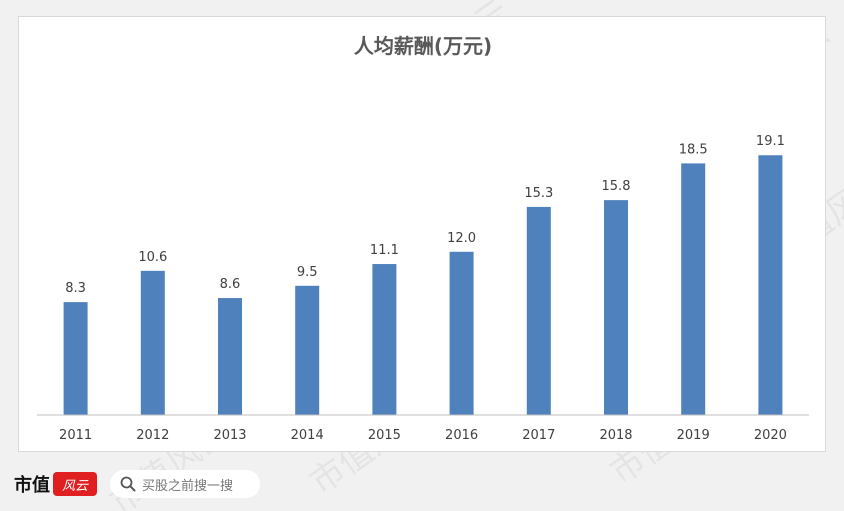  What do you see at coordinates (615, 435) in the screenshot?
I see `x-tick-label-2018: 2018` at bounding box center [615, 435].